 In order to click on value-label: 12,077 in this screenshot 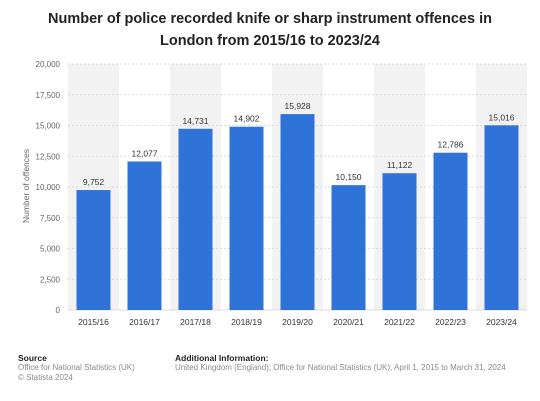, I will do `click(145, 153)`.